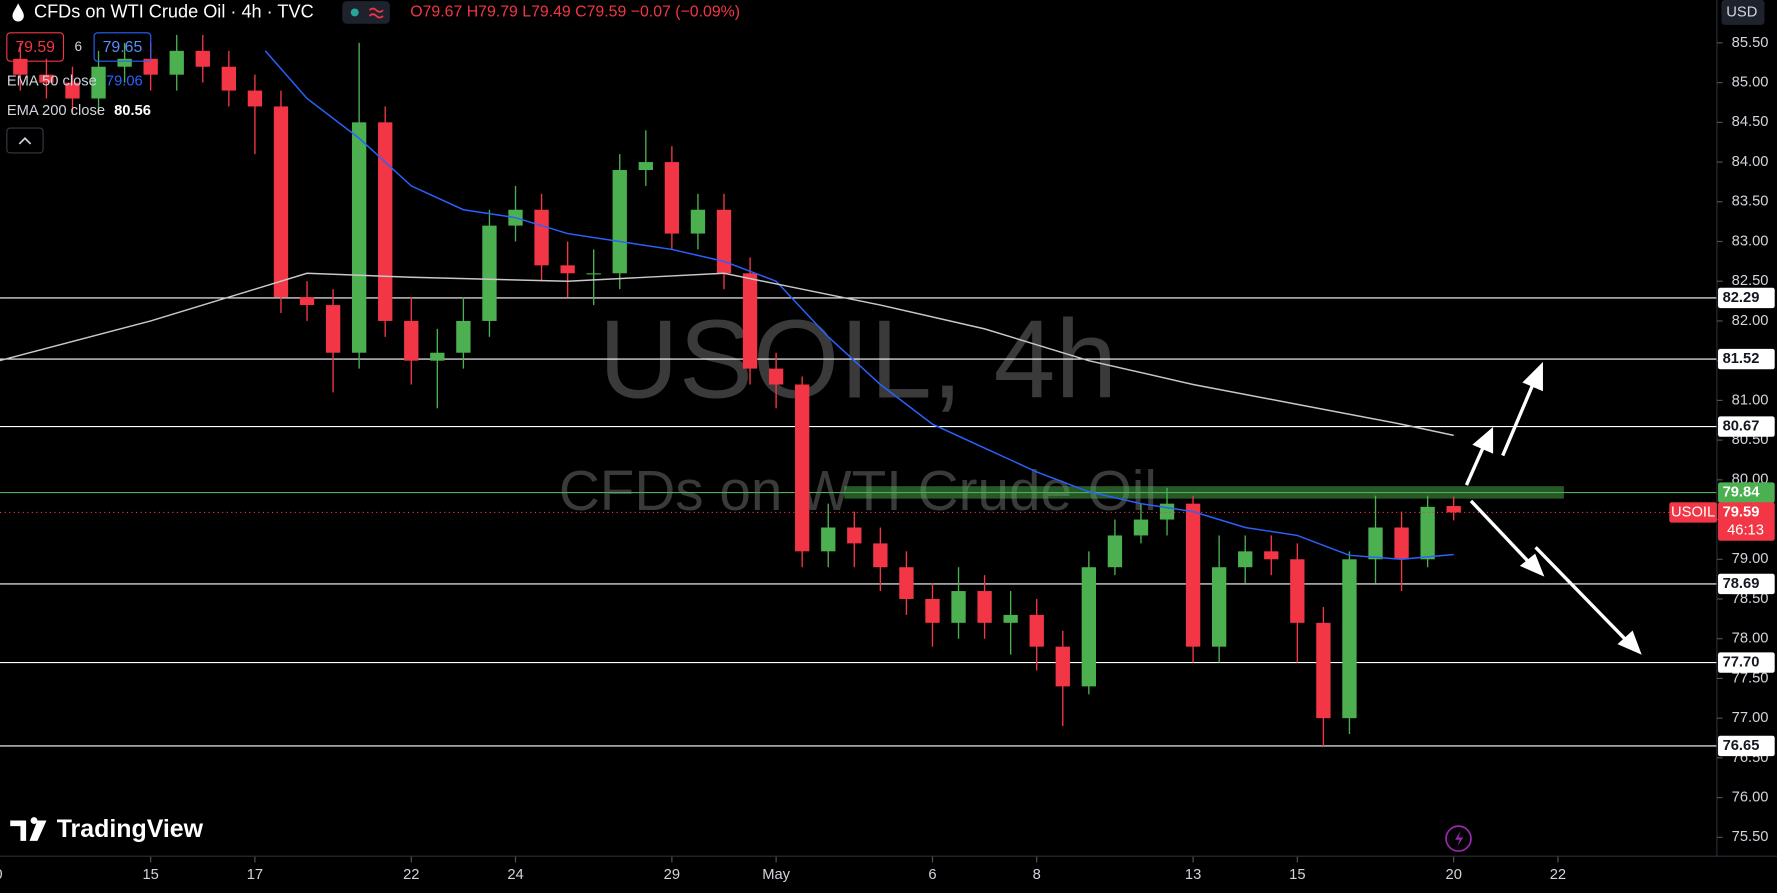 This screenshot has width=1777, height=893. I want to click on alert-bolt, so click(1459, 838).